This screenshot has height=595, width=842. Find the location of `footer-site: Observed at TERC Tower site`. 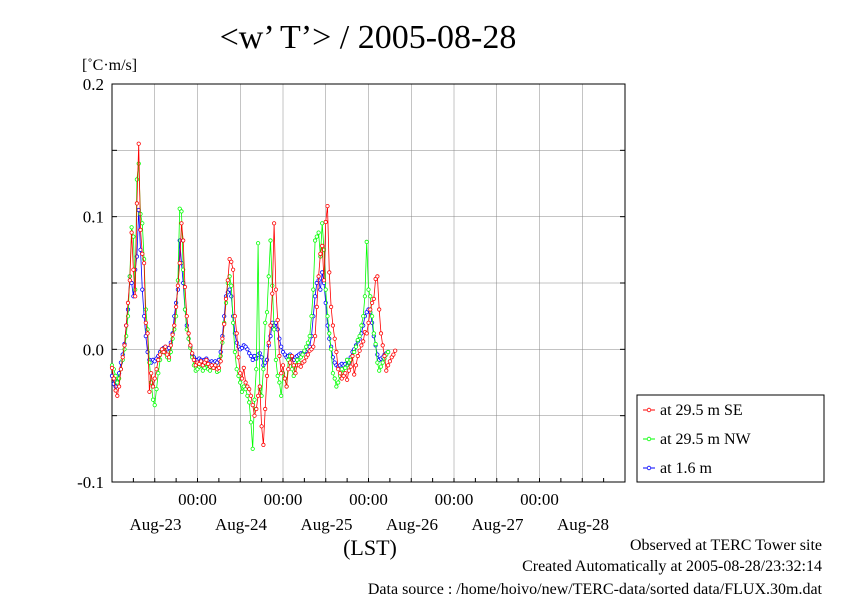

footer-site: Observed at TERC Tower site is located at coordinates (726, 545).